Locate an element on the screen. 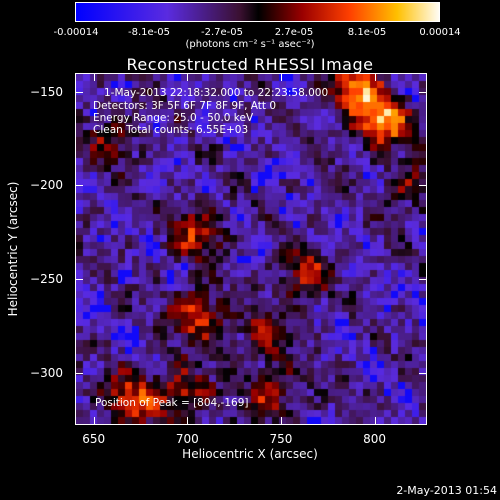 The image size is (500, 500). colorbar is located at coordinates (257, 12).